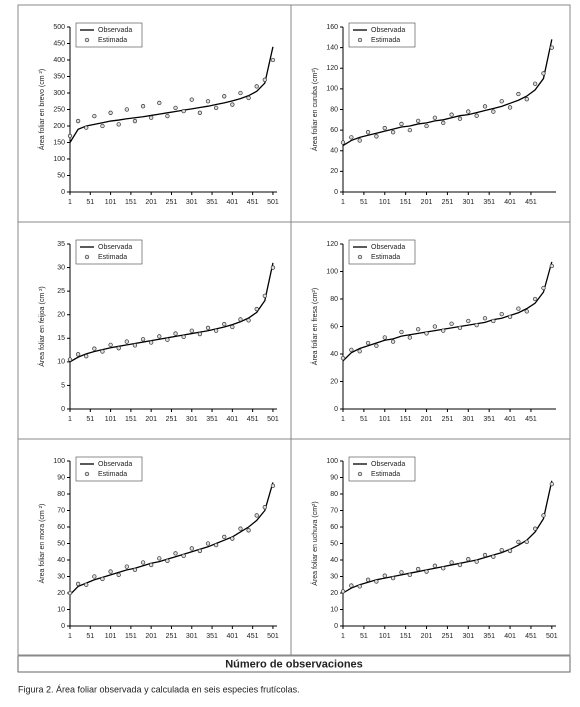  What do you see at coordinates (59, 126) in the screenshot?
I see `y-tick-label: 200` at bounding box center [59, 126].